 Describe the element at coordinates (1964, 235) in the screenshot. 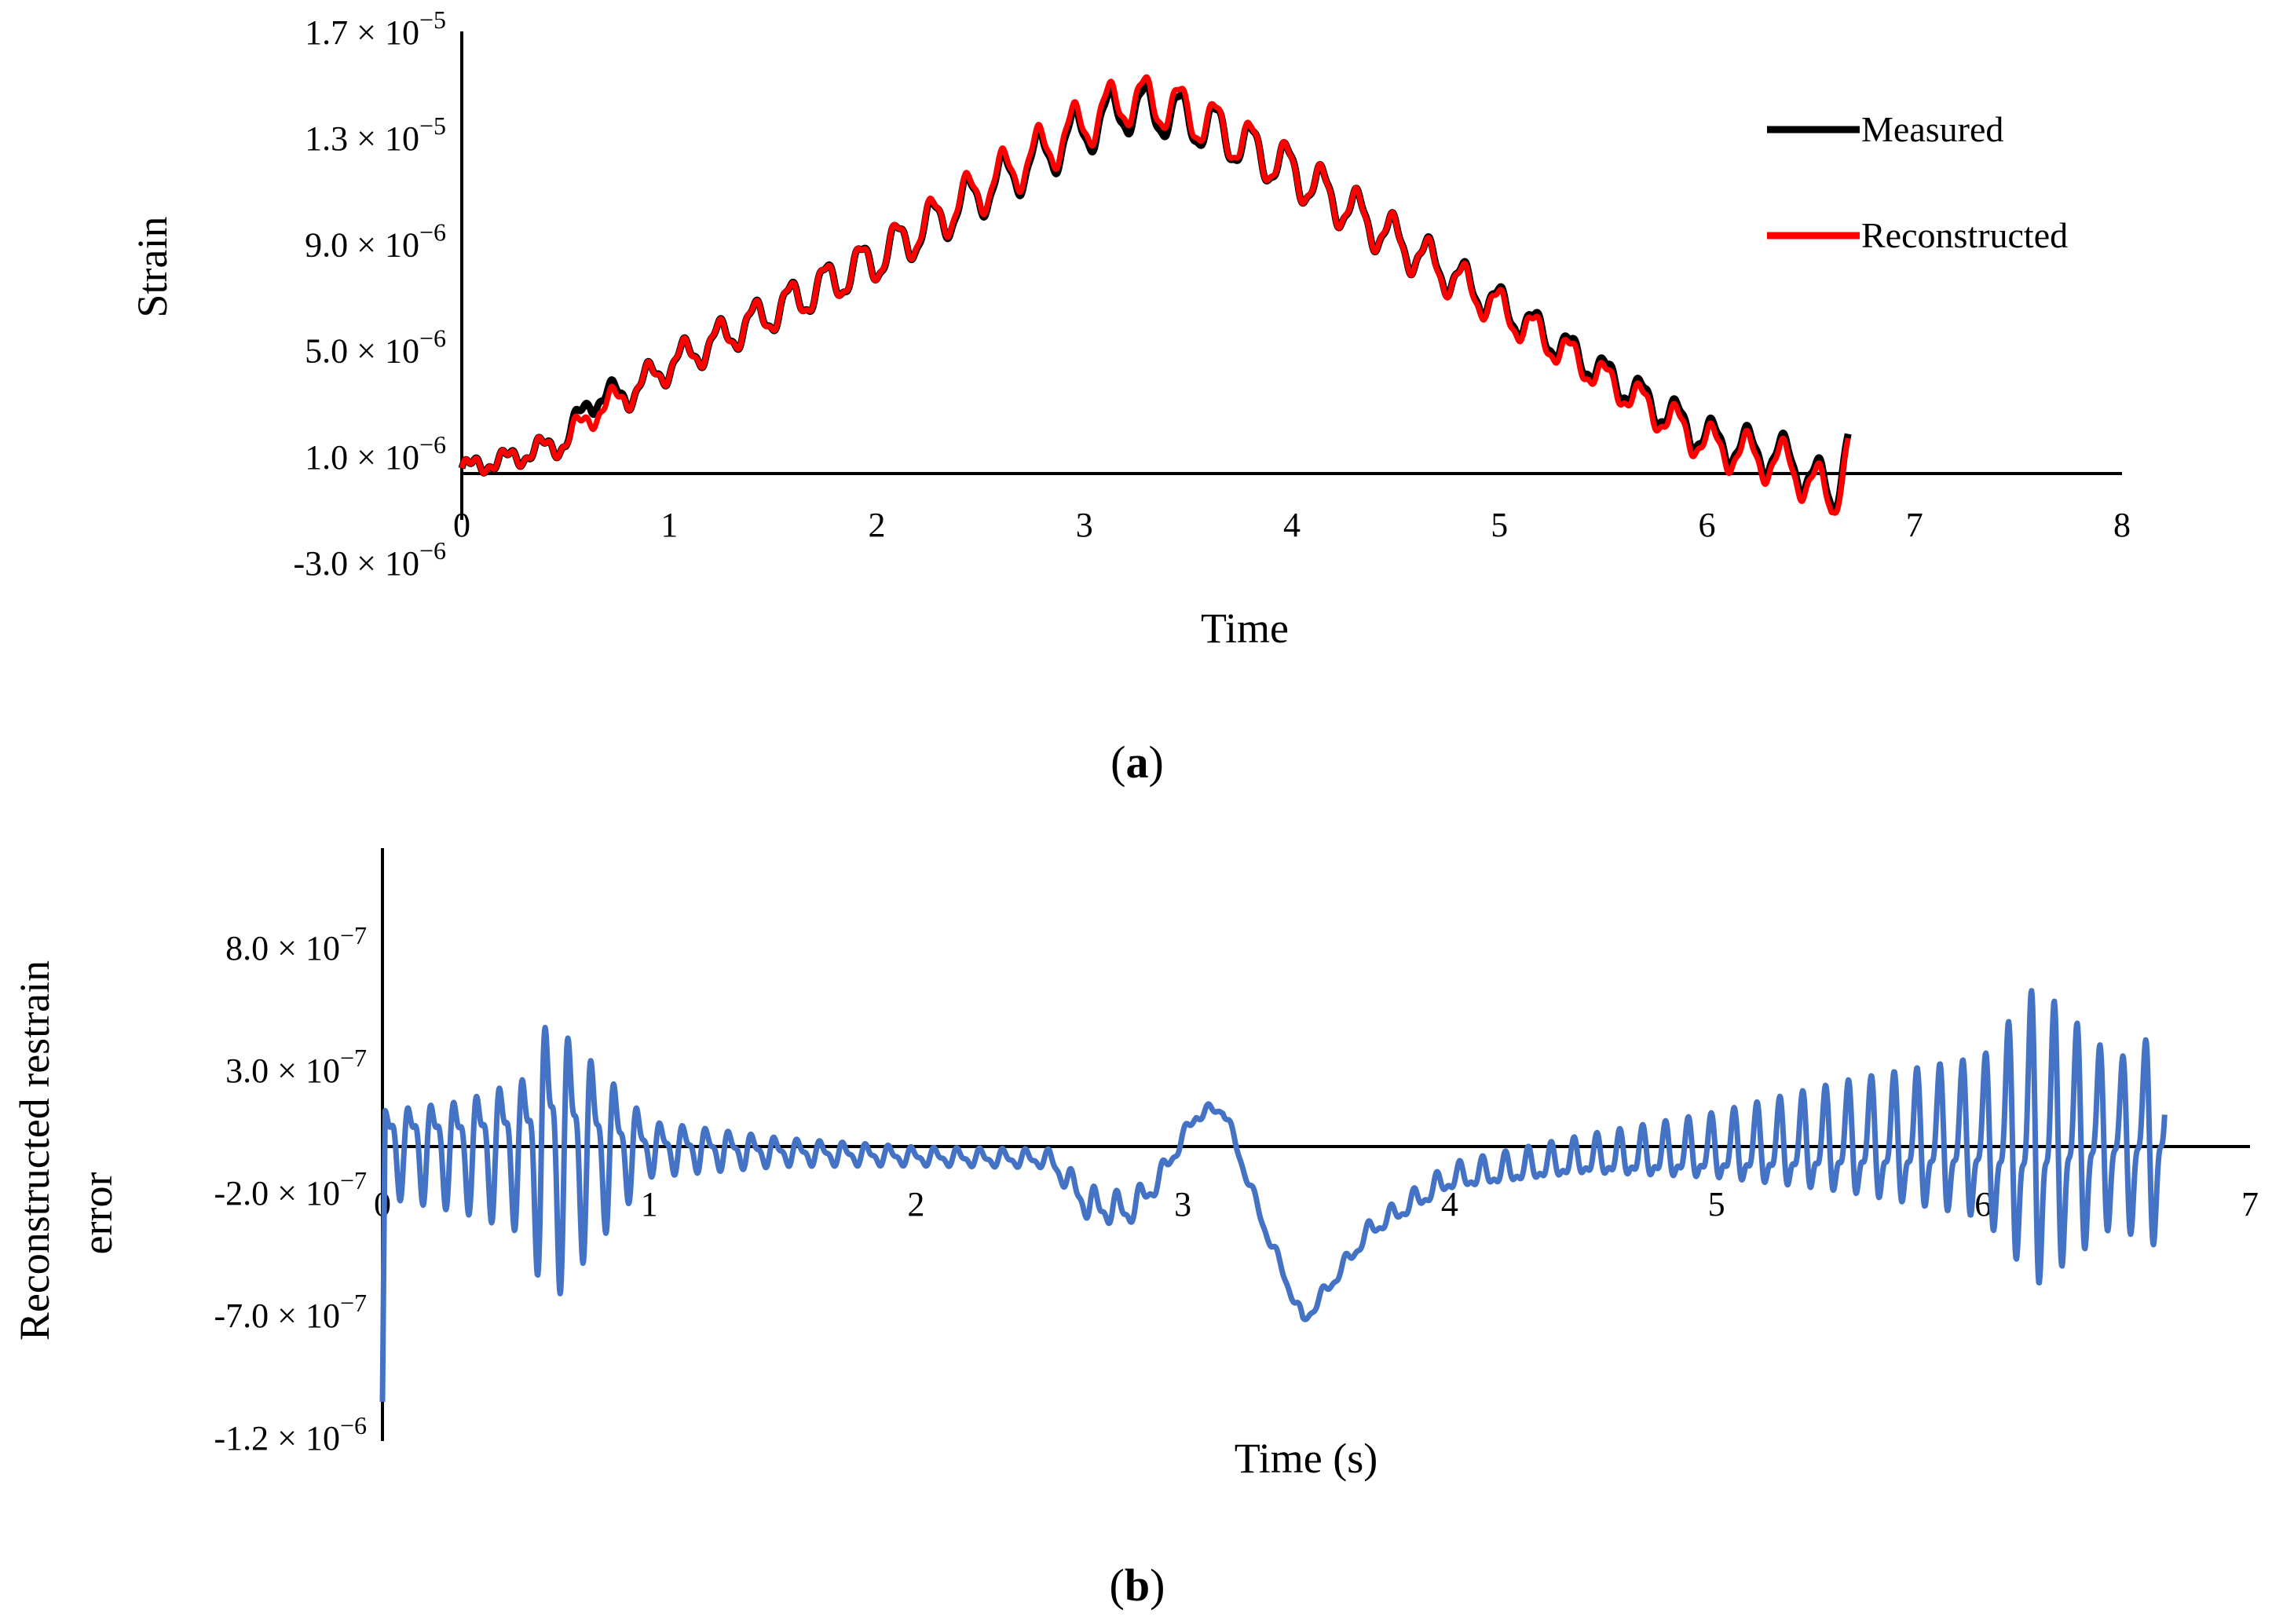

I see `legend-reconstructed-label: Reconstructed` at that location.